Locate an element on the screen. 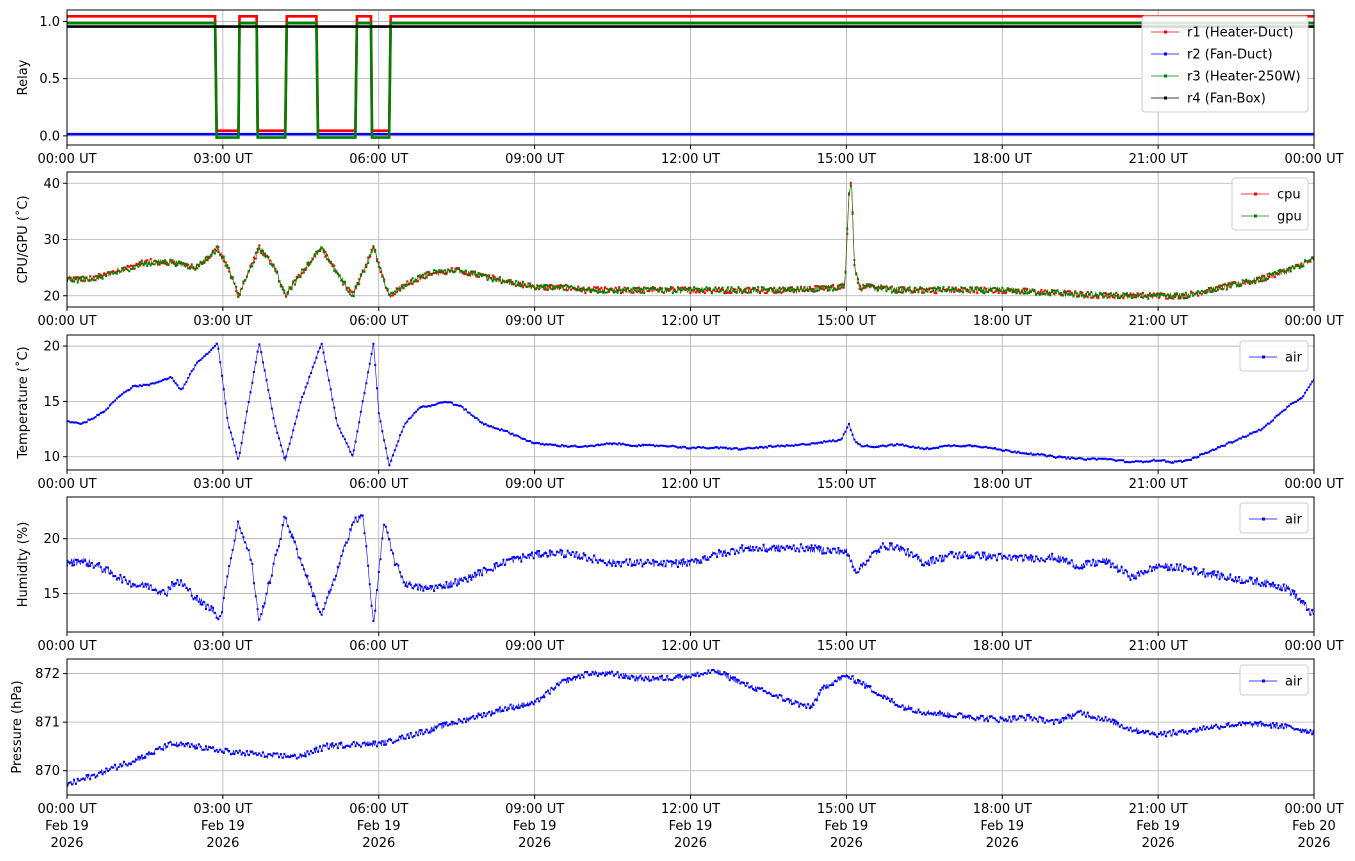 The height and width of the screenshot is (861, 1355). y-axis-label: Humidity (%) is located at coordinates (23, 565).